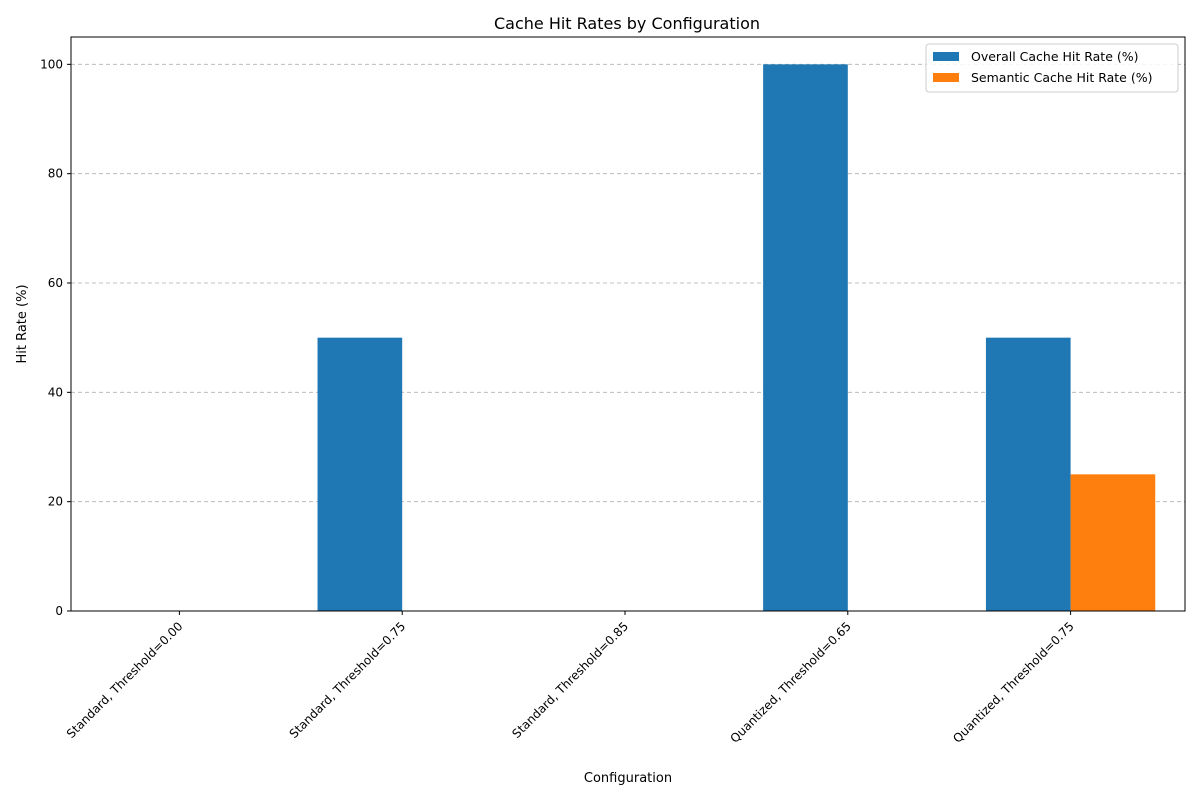 The image size is (1200, 804). Describe the element at coordinates (59, 611) in the screenshot. I see `y-tick-label: 0` at that location.